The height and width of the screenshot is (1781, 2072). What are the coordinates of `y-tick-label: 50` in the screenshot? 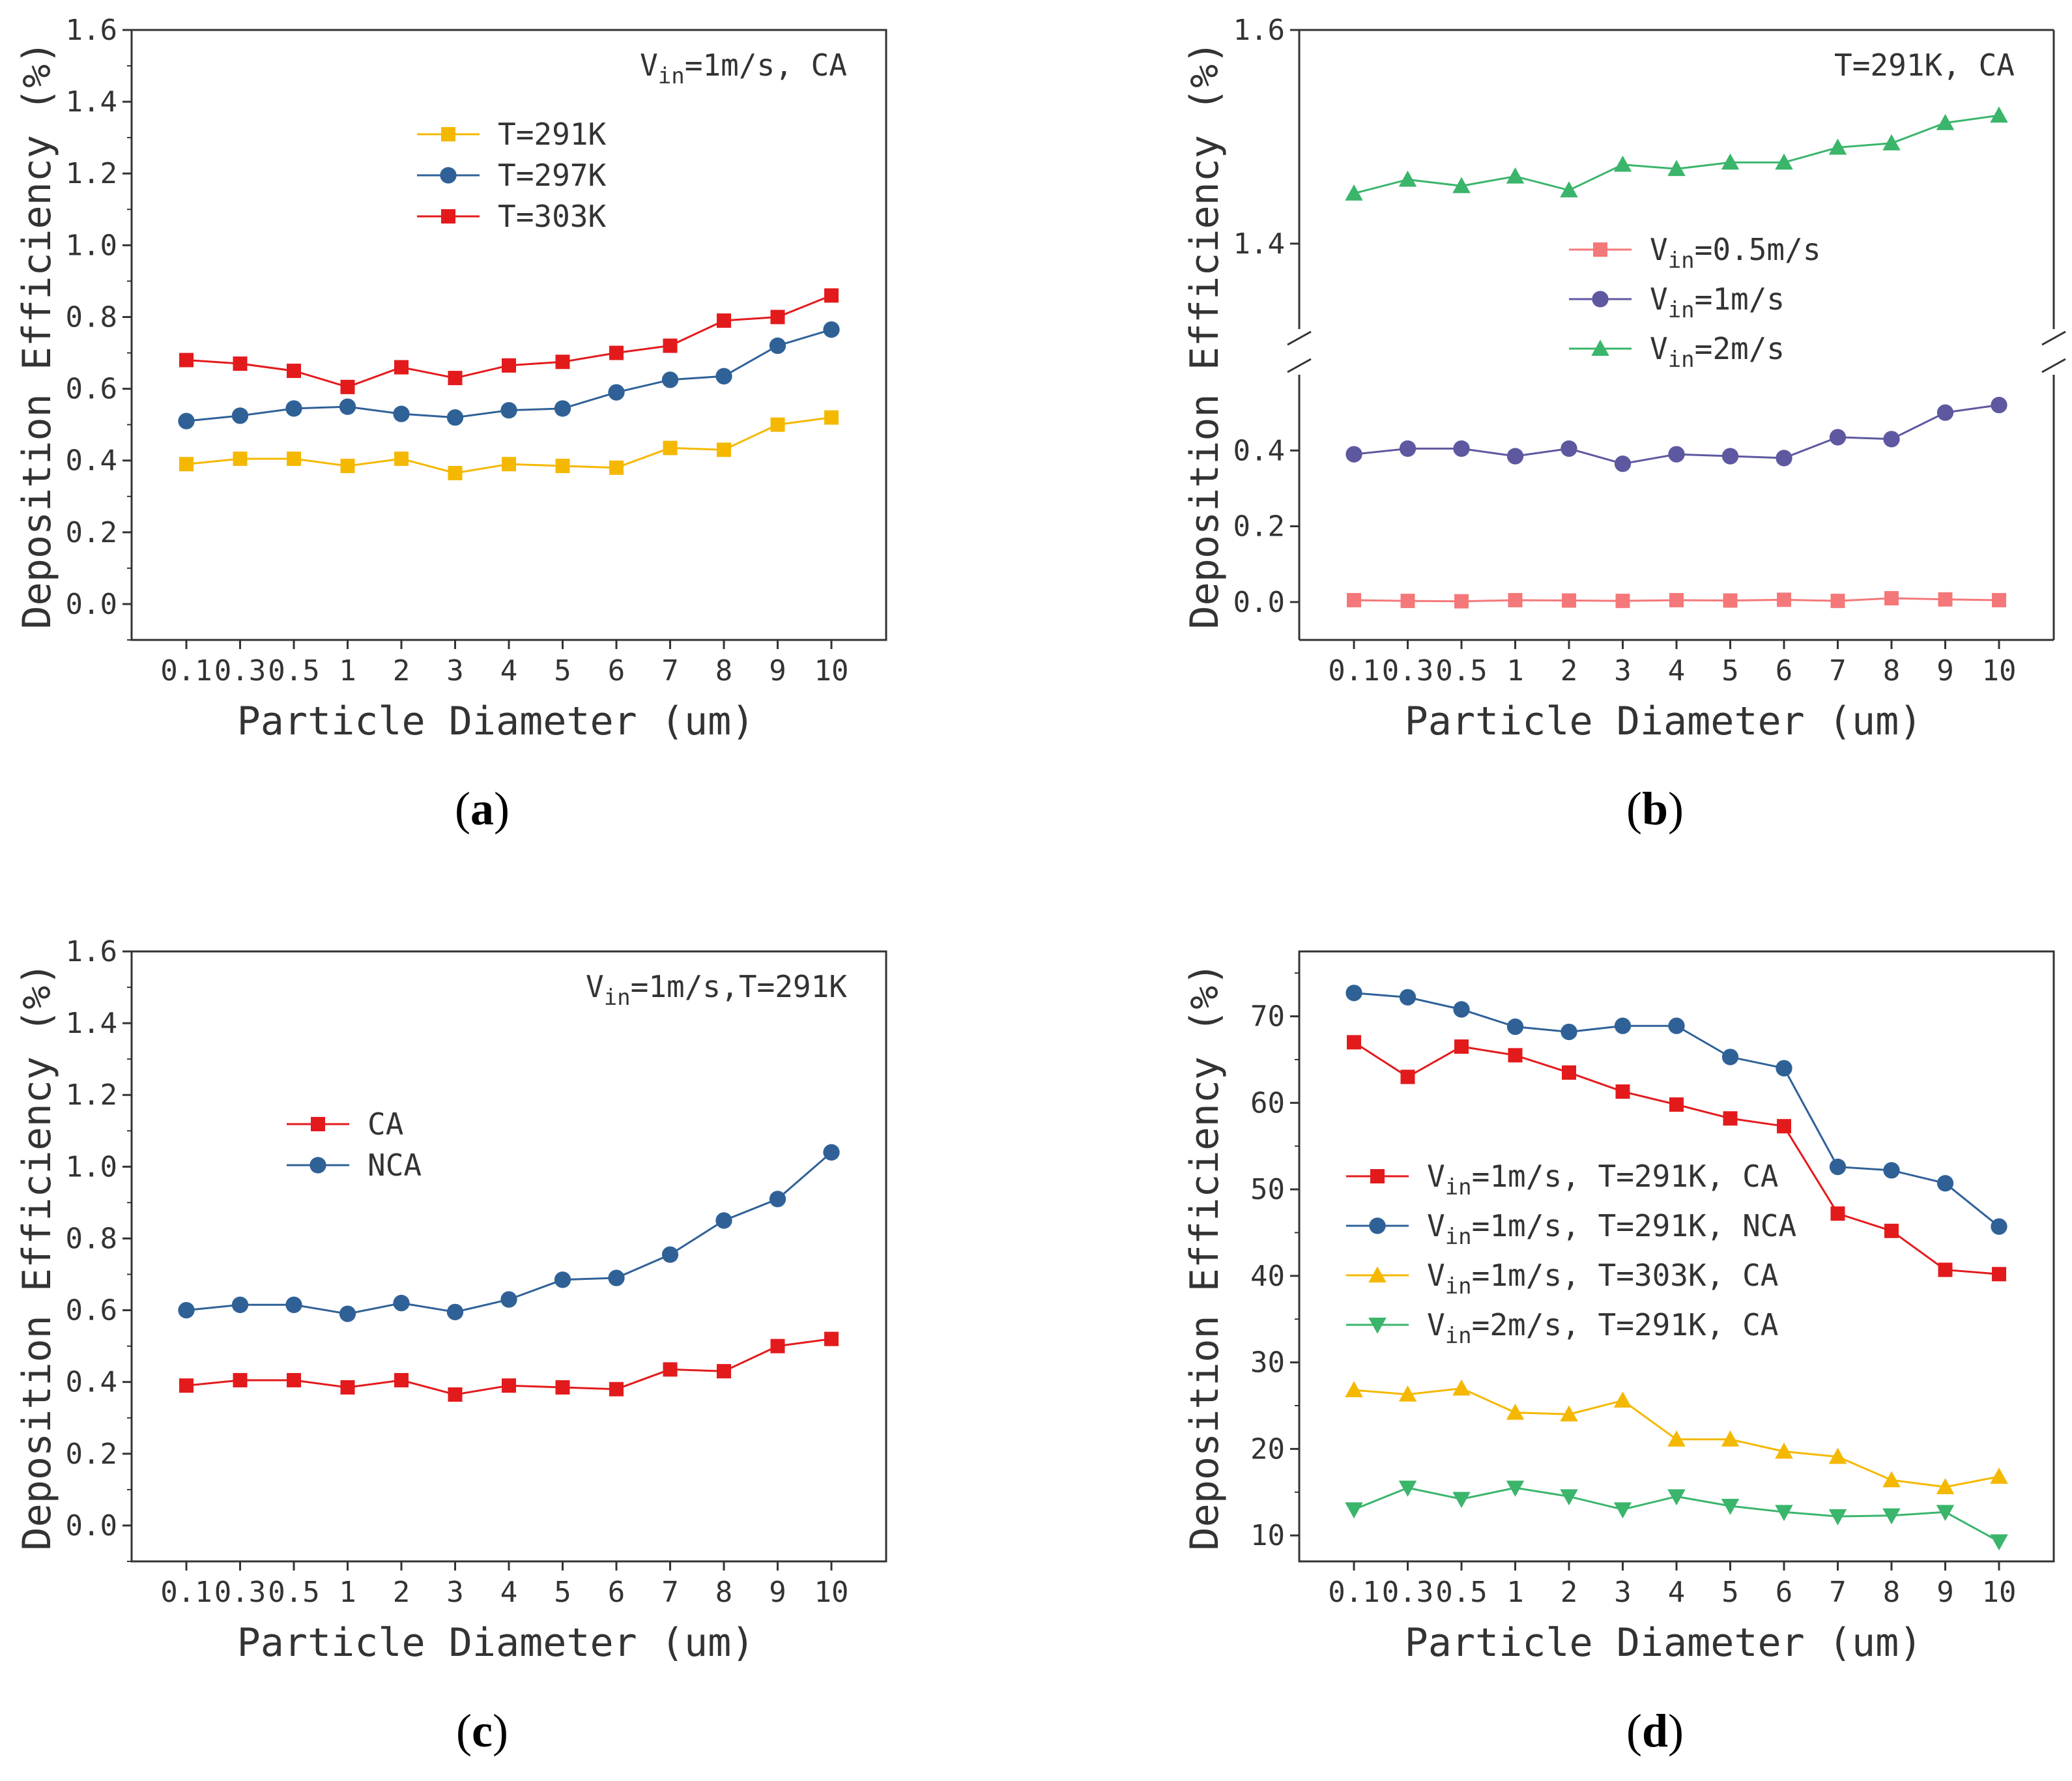 It's located at (1267, 1189).